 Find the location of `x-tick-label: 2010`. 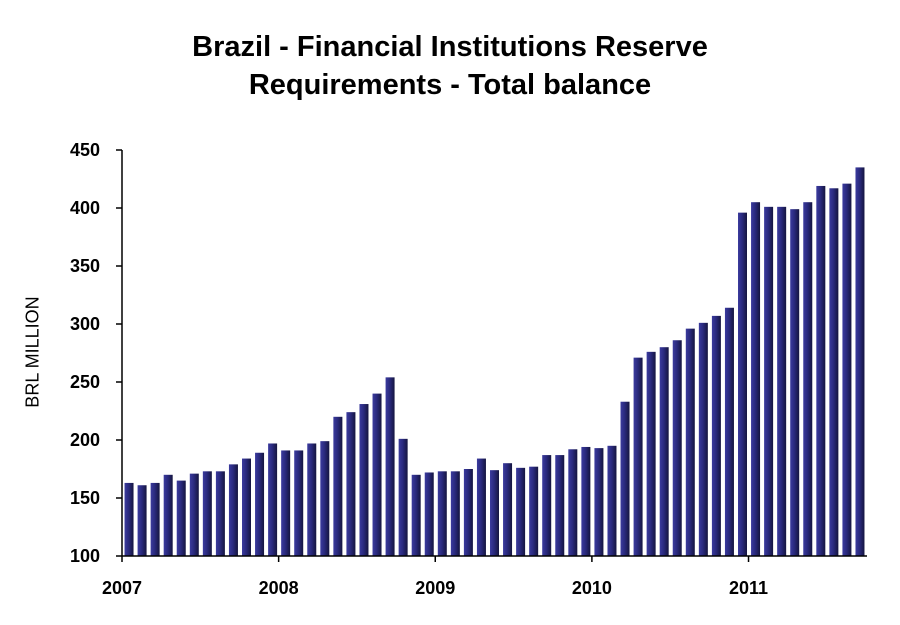

x-tick-label: 2010 is located at coordinates (592, 588).